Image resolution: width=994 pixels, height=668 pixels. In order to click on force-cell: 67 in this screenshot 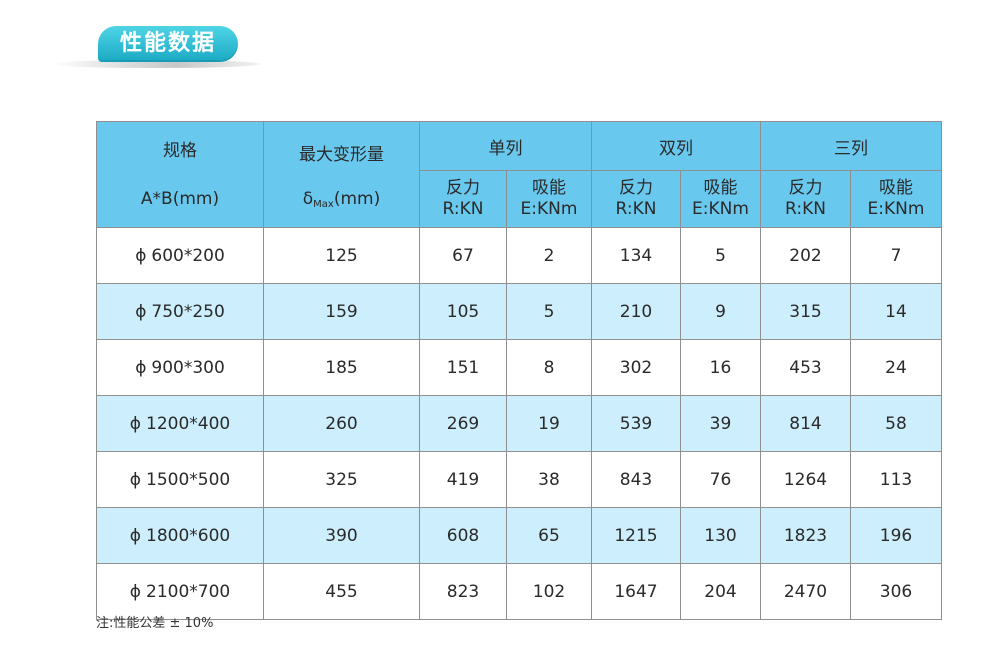, I will do `click(463, 255)`.